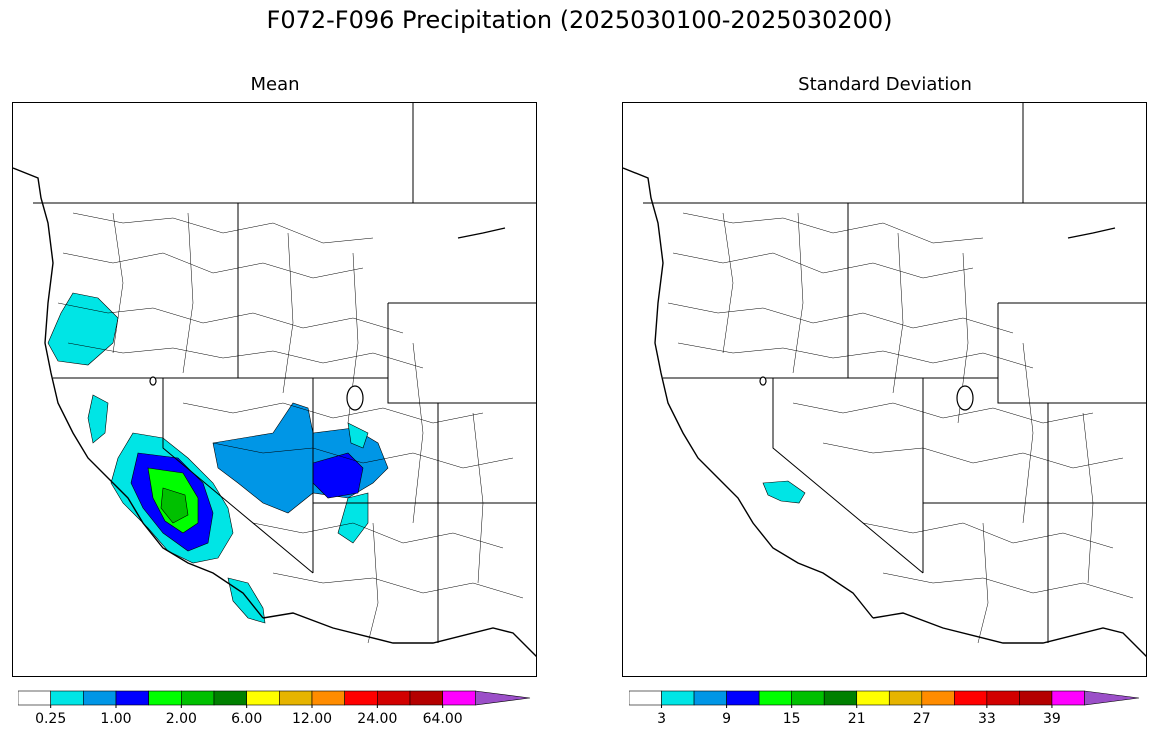 This screenshot has width=1159, height=741. I want to click on colorbar-tick-label: 27, so click(921, 719).